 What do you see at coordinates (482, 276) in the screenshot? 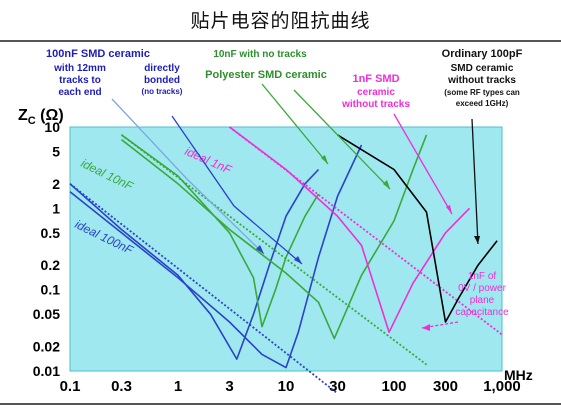
I see `callout-plane-line1: 1nF of` at bounding box center [482, 276].